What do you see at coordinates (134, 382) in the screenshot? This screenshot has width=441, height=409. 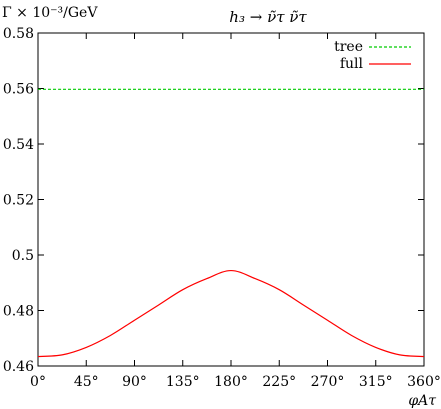 I see `x-tick-label: 90°` at bounding box center [134, 382].